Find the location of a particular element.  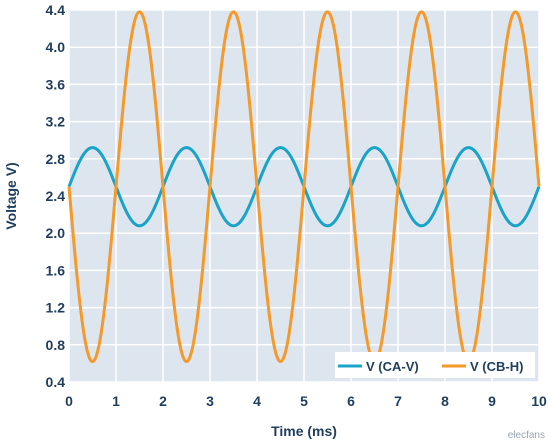

x-tick-label: 3 is located at coordinates (210, 401).